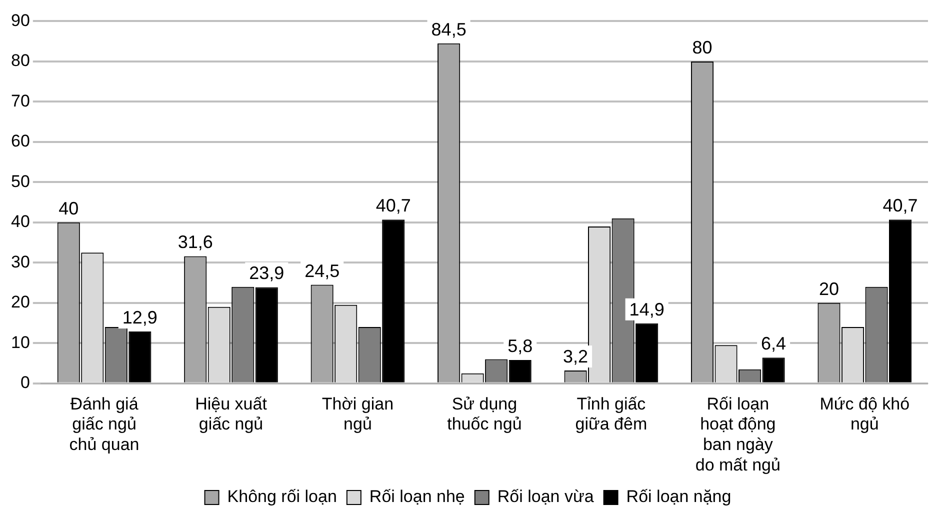 Image resolution: width=946 pixels, height=524 pixels. What do you see at coordinates (140, 317) in the screenshot?
I see `data-label: 12,9` at bounding box center [140, 317].